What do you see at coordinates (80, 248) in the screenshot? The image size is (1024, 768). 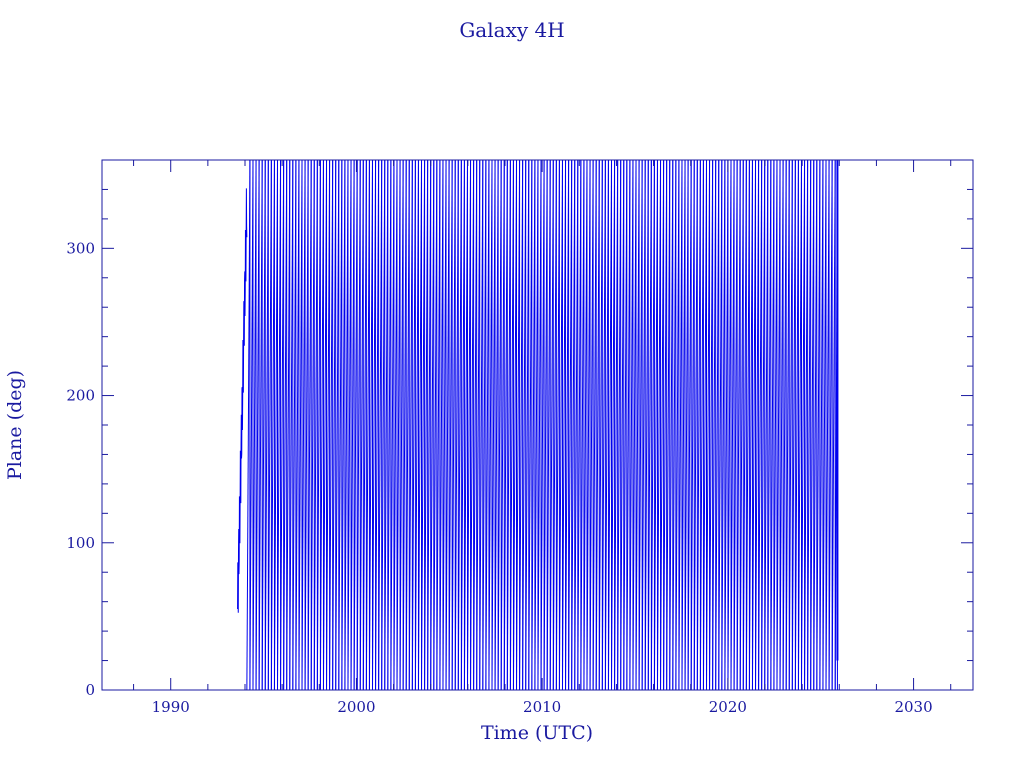 I see `y-tick-label: 300` at bounding box center [80, 248].